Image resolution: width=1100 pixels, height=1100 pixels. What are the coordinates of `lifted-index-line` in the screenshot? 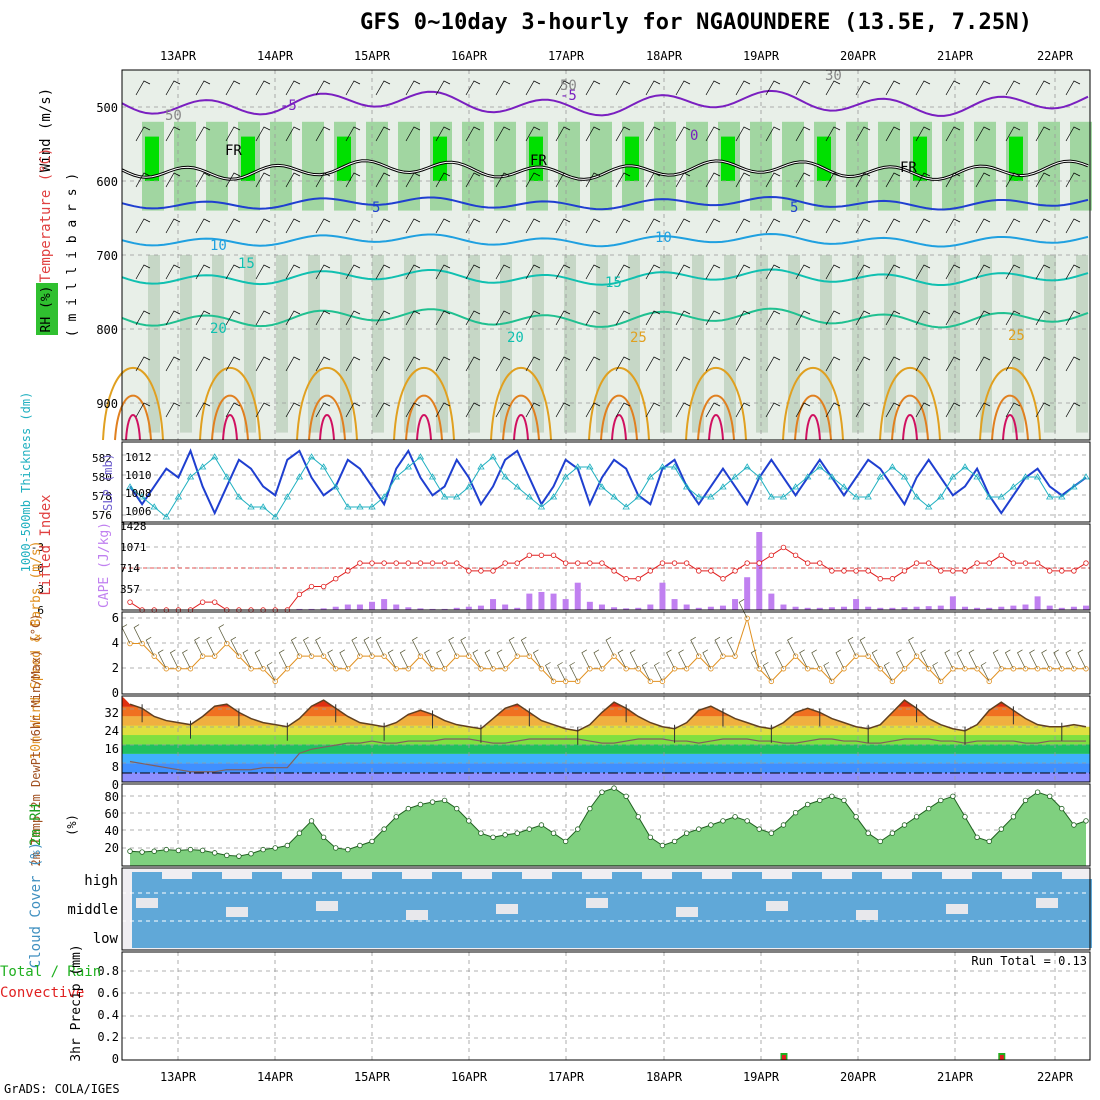 It's located at (608, 578).